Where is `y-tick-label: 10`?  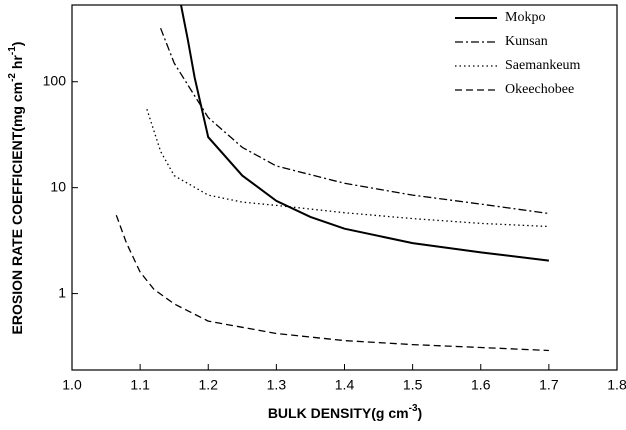
y-tick-label: 10 is located at coordinates (58, 186).